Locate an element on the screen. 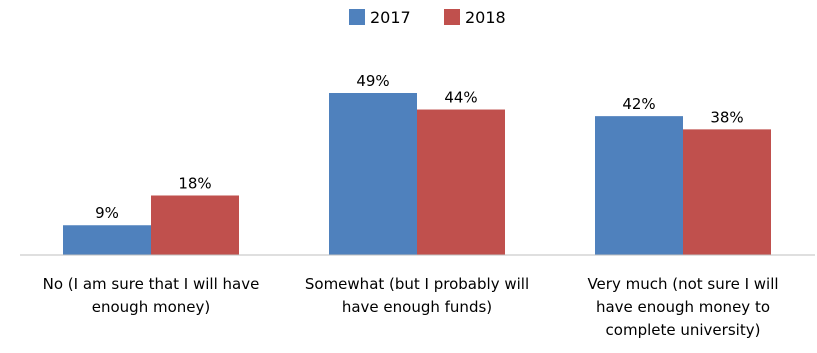 This screenshot has height=353, width=817. value-label-2017-1: 49% is located at coordinates (372, 81).